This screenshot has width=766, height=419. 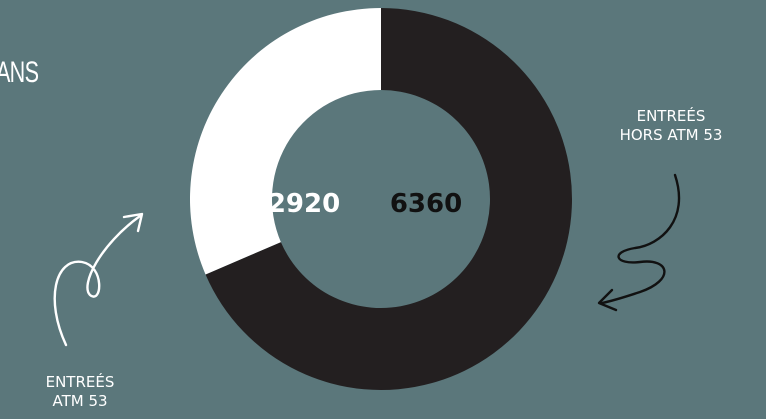 What do you see at coordinates (19, 72) in the screenshot?
I see `page-title-fragment: ANS` at bounding box center [19, 72].